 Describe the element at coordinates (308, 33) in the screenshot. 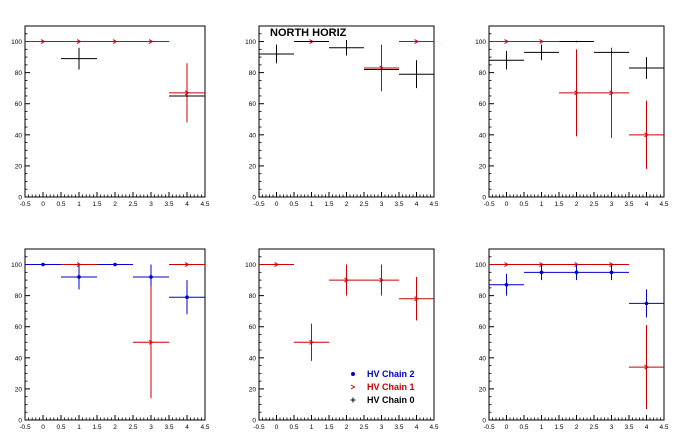

I see `chart-title: NORTH HORIZ` at that location.